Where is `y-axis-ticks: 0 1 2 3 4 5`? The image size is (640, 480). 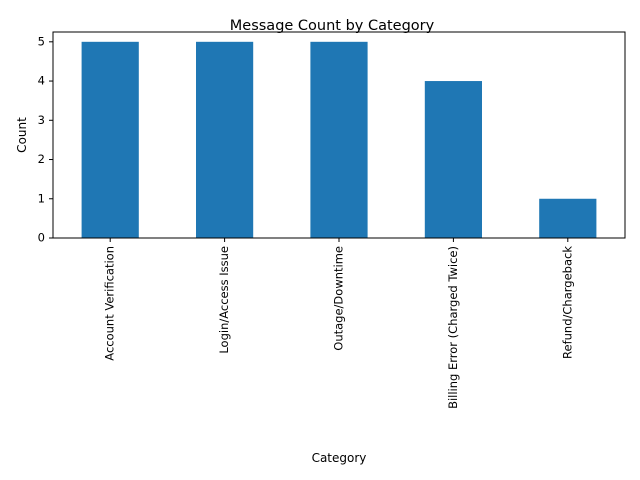
y-axis-ticks: 0 1 2 3 4 5 is located at coordinates (45, 139).